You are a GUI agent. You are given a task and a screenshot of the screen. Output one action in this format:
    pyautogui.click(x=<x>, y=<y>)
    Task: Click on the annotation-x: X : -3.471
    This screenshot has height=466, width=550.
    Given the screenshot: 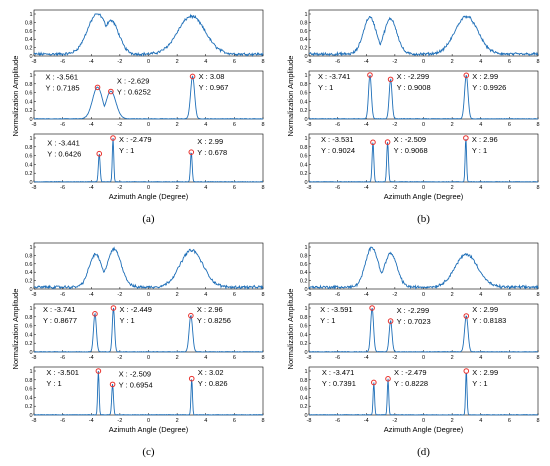 What is the action you would take?
    pyautogui.click(x=338, y=372)
    